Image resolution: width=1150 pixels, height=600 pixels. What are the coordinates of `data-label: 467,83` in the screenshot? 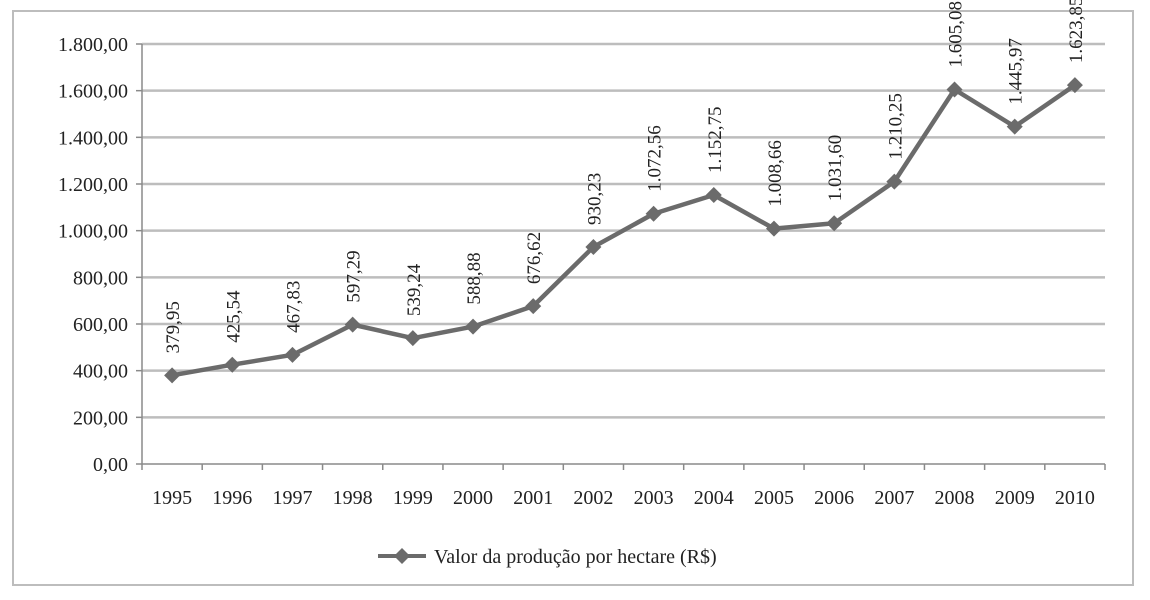 It's located at (293, 307).